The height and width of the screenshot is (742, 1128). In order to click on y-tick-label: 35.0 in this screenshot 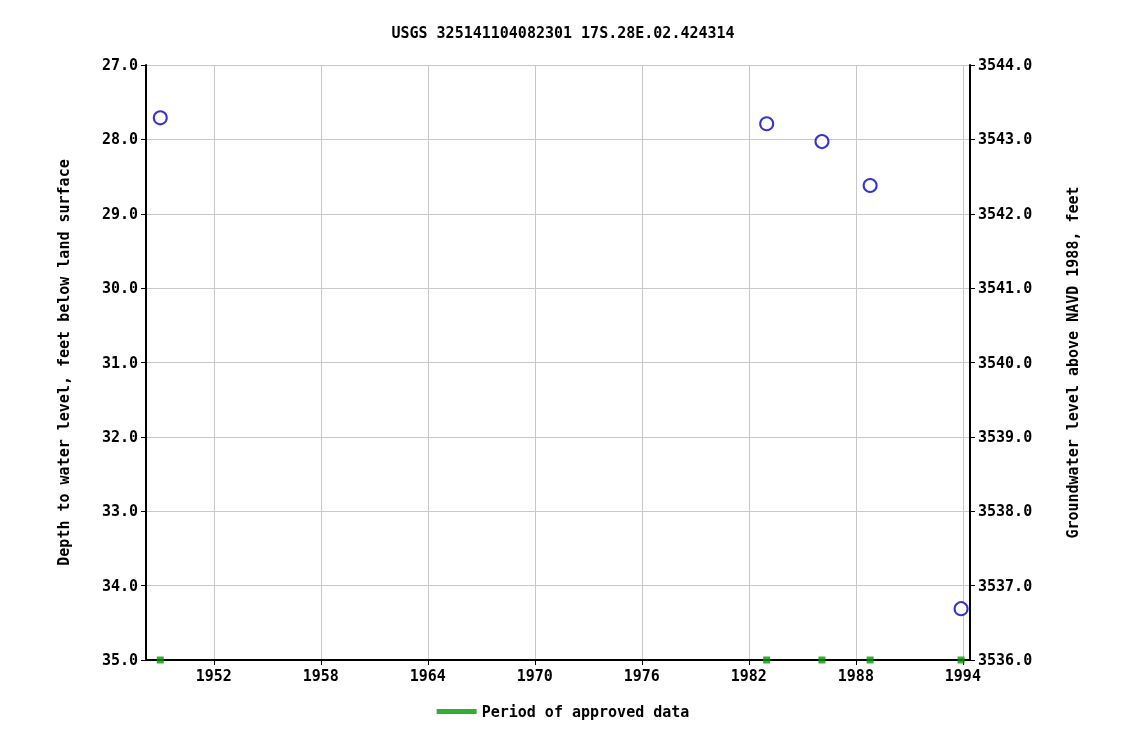, I will do `click(119, 660)`.